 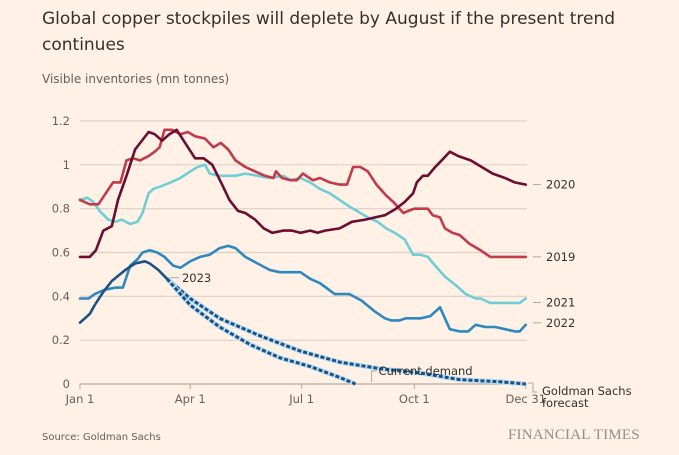 What do you see at coordinates (587, 391) in the screenshot?
I see `series-label-goldman-forecast: Goldman Sachs` at bounding box center [587, 391].